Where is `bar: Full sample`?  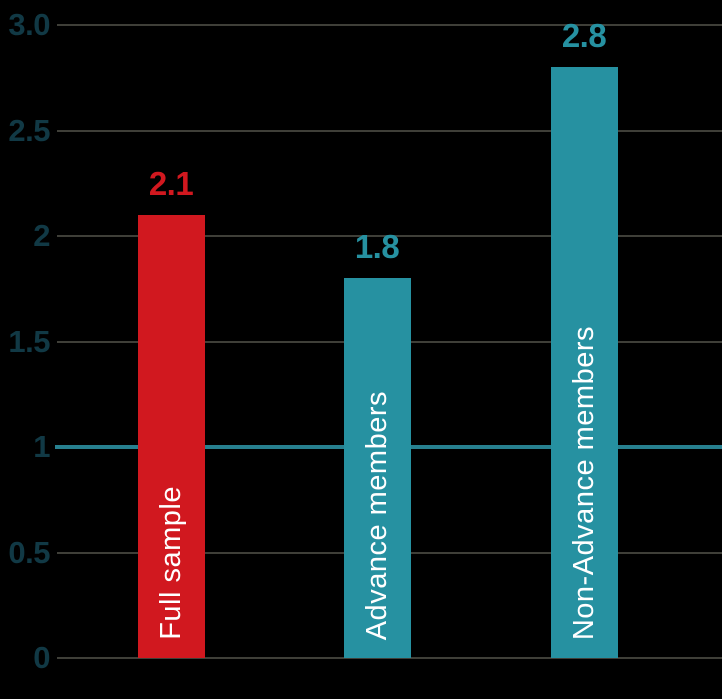 bar: Full sample is located at coordinates (171, 436).